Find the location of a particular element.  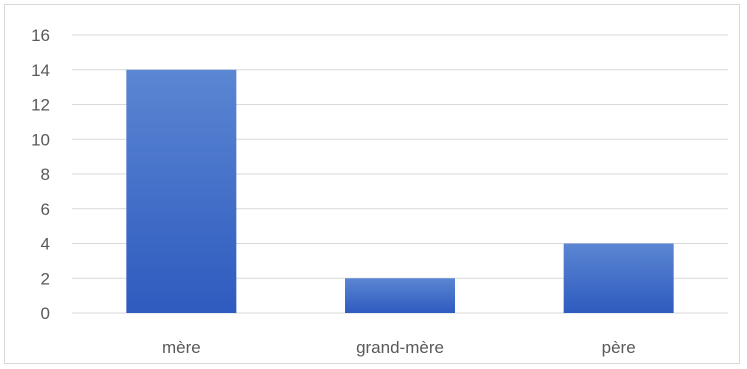

x-category-label: mère is located at coordinates (181, 347).